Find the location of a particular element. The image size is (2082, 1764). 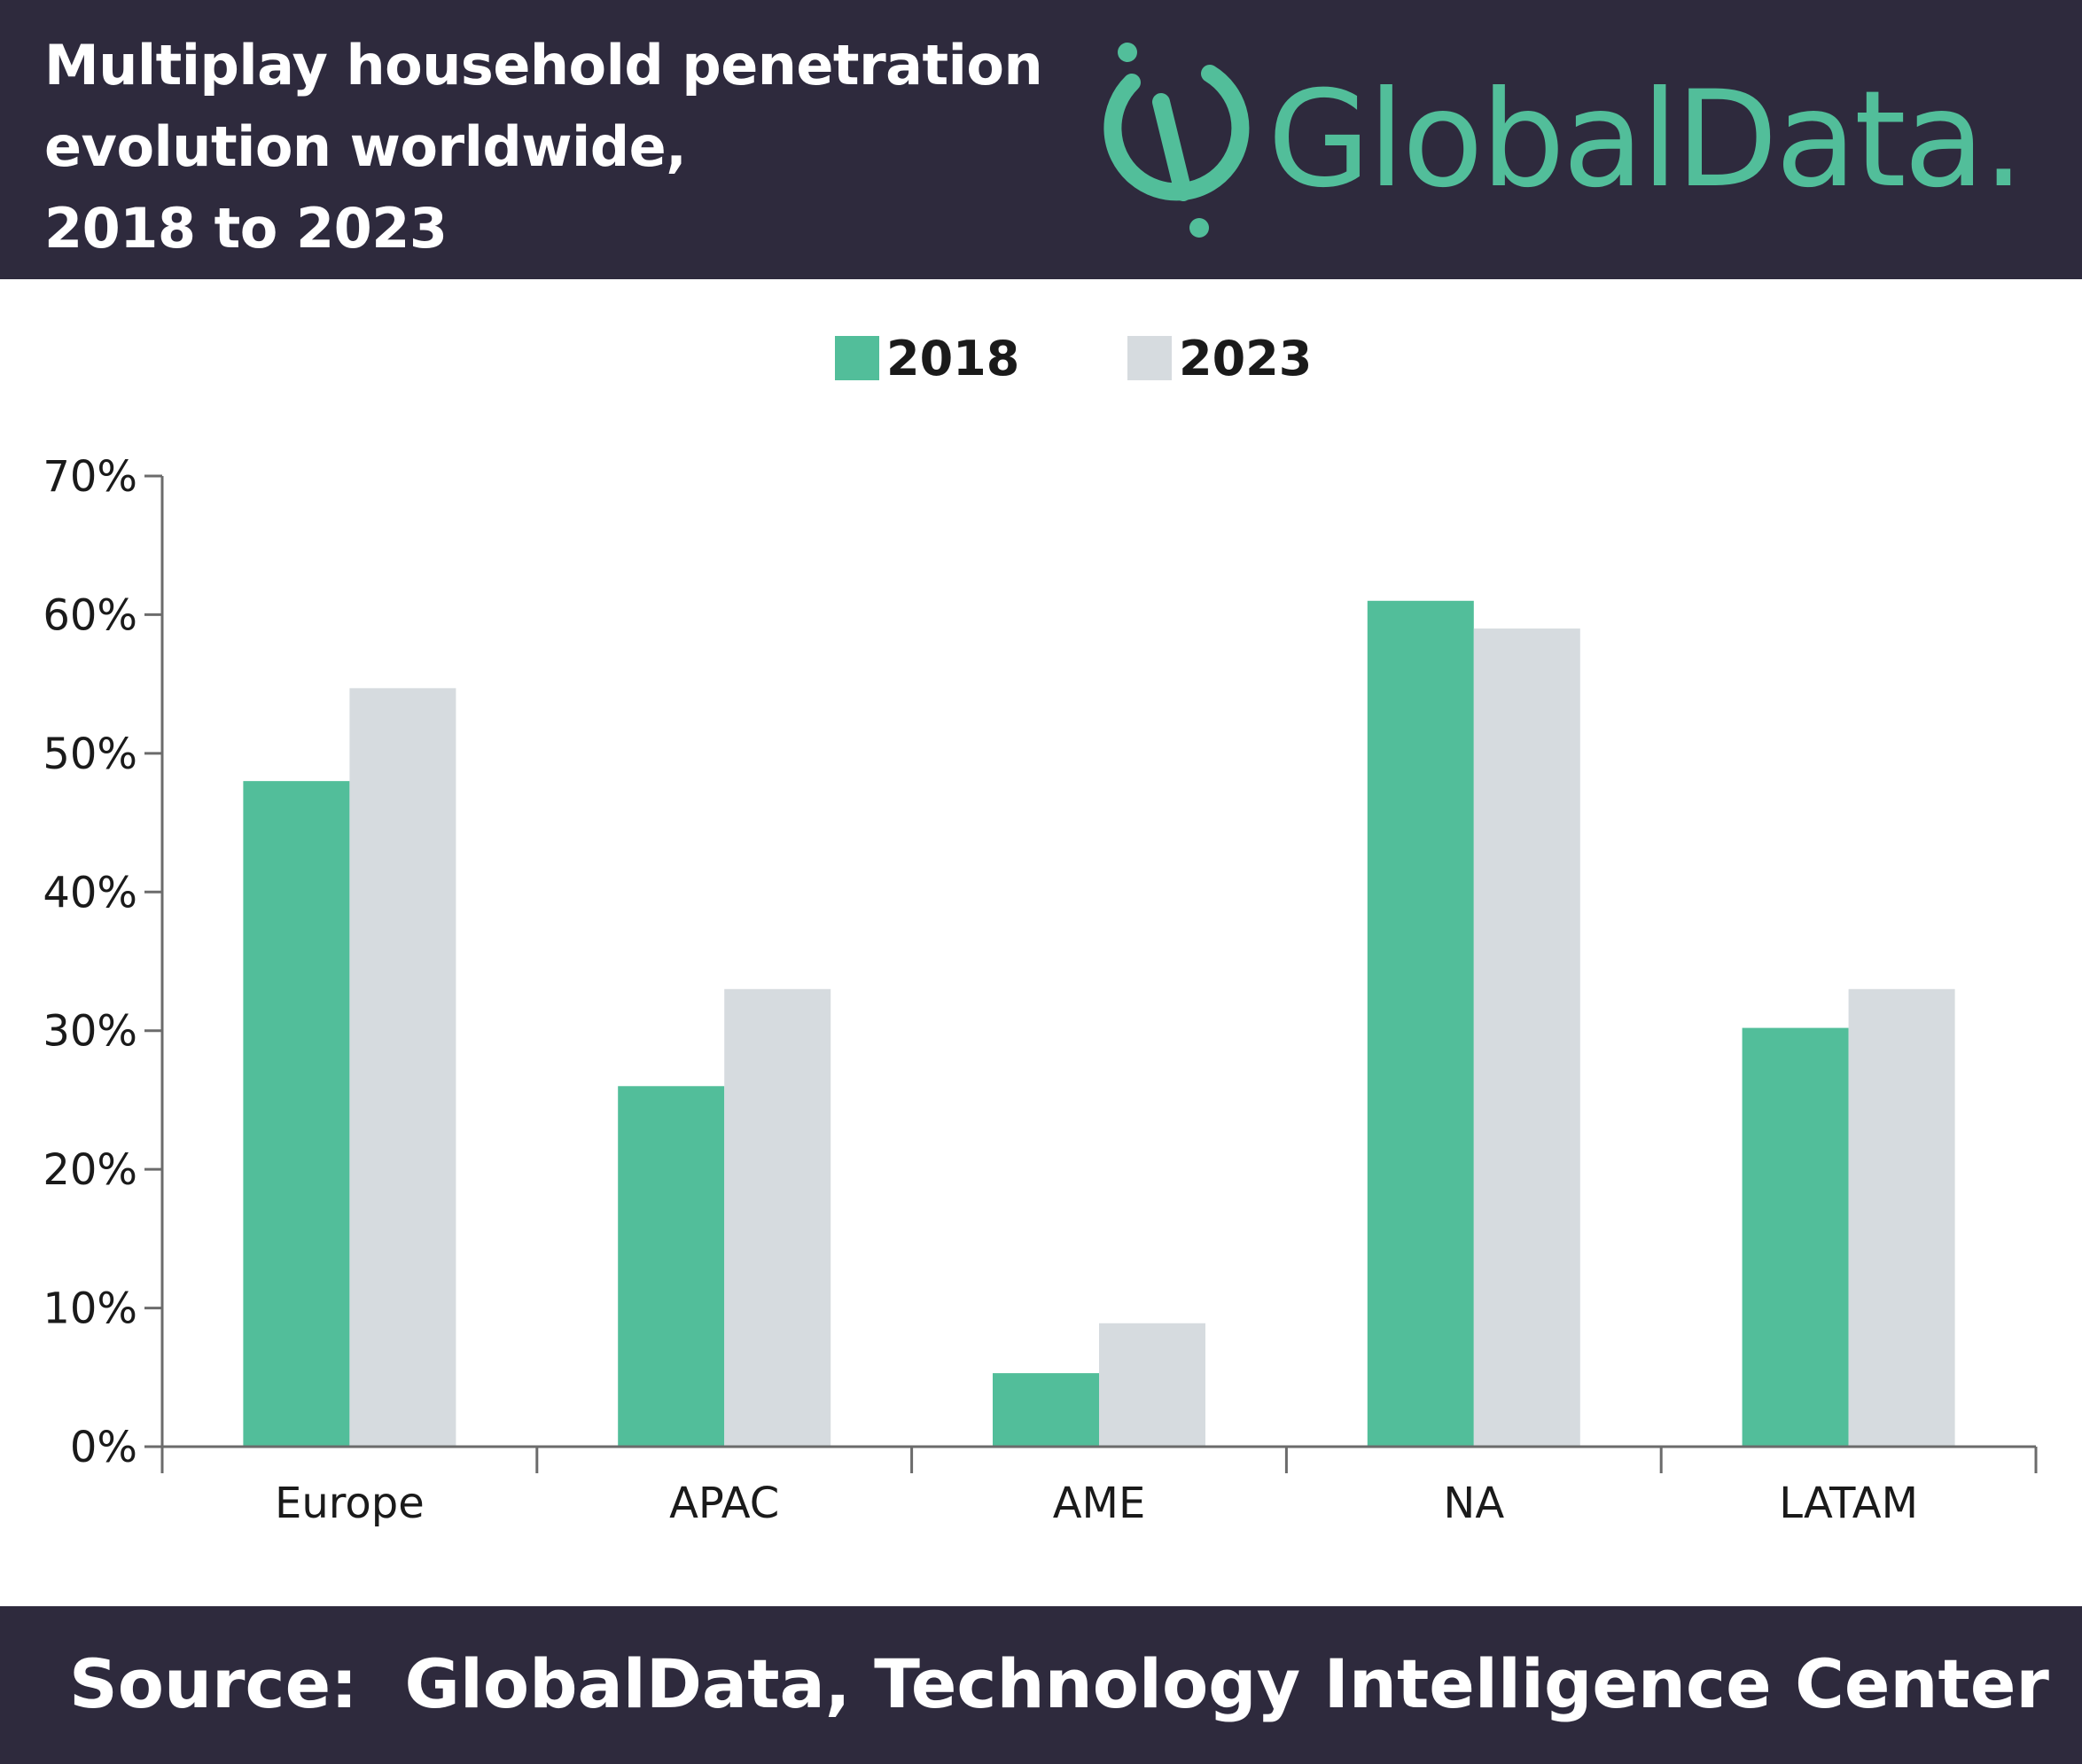

legend-item-2018: 2018 is located at coordinates (927, 358).